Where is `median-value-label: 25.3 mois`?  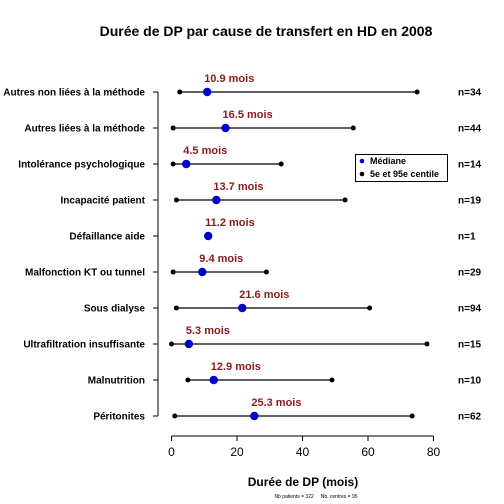
median-value-label: 25.3 mois is located at coordinates (276, 403).